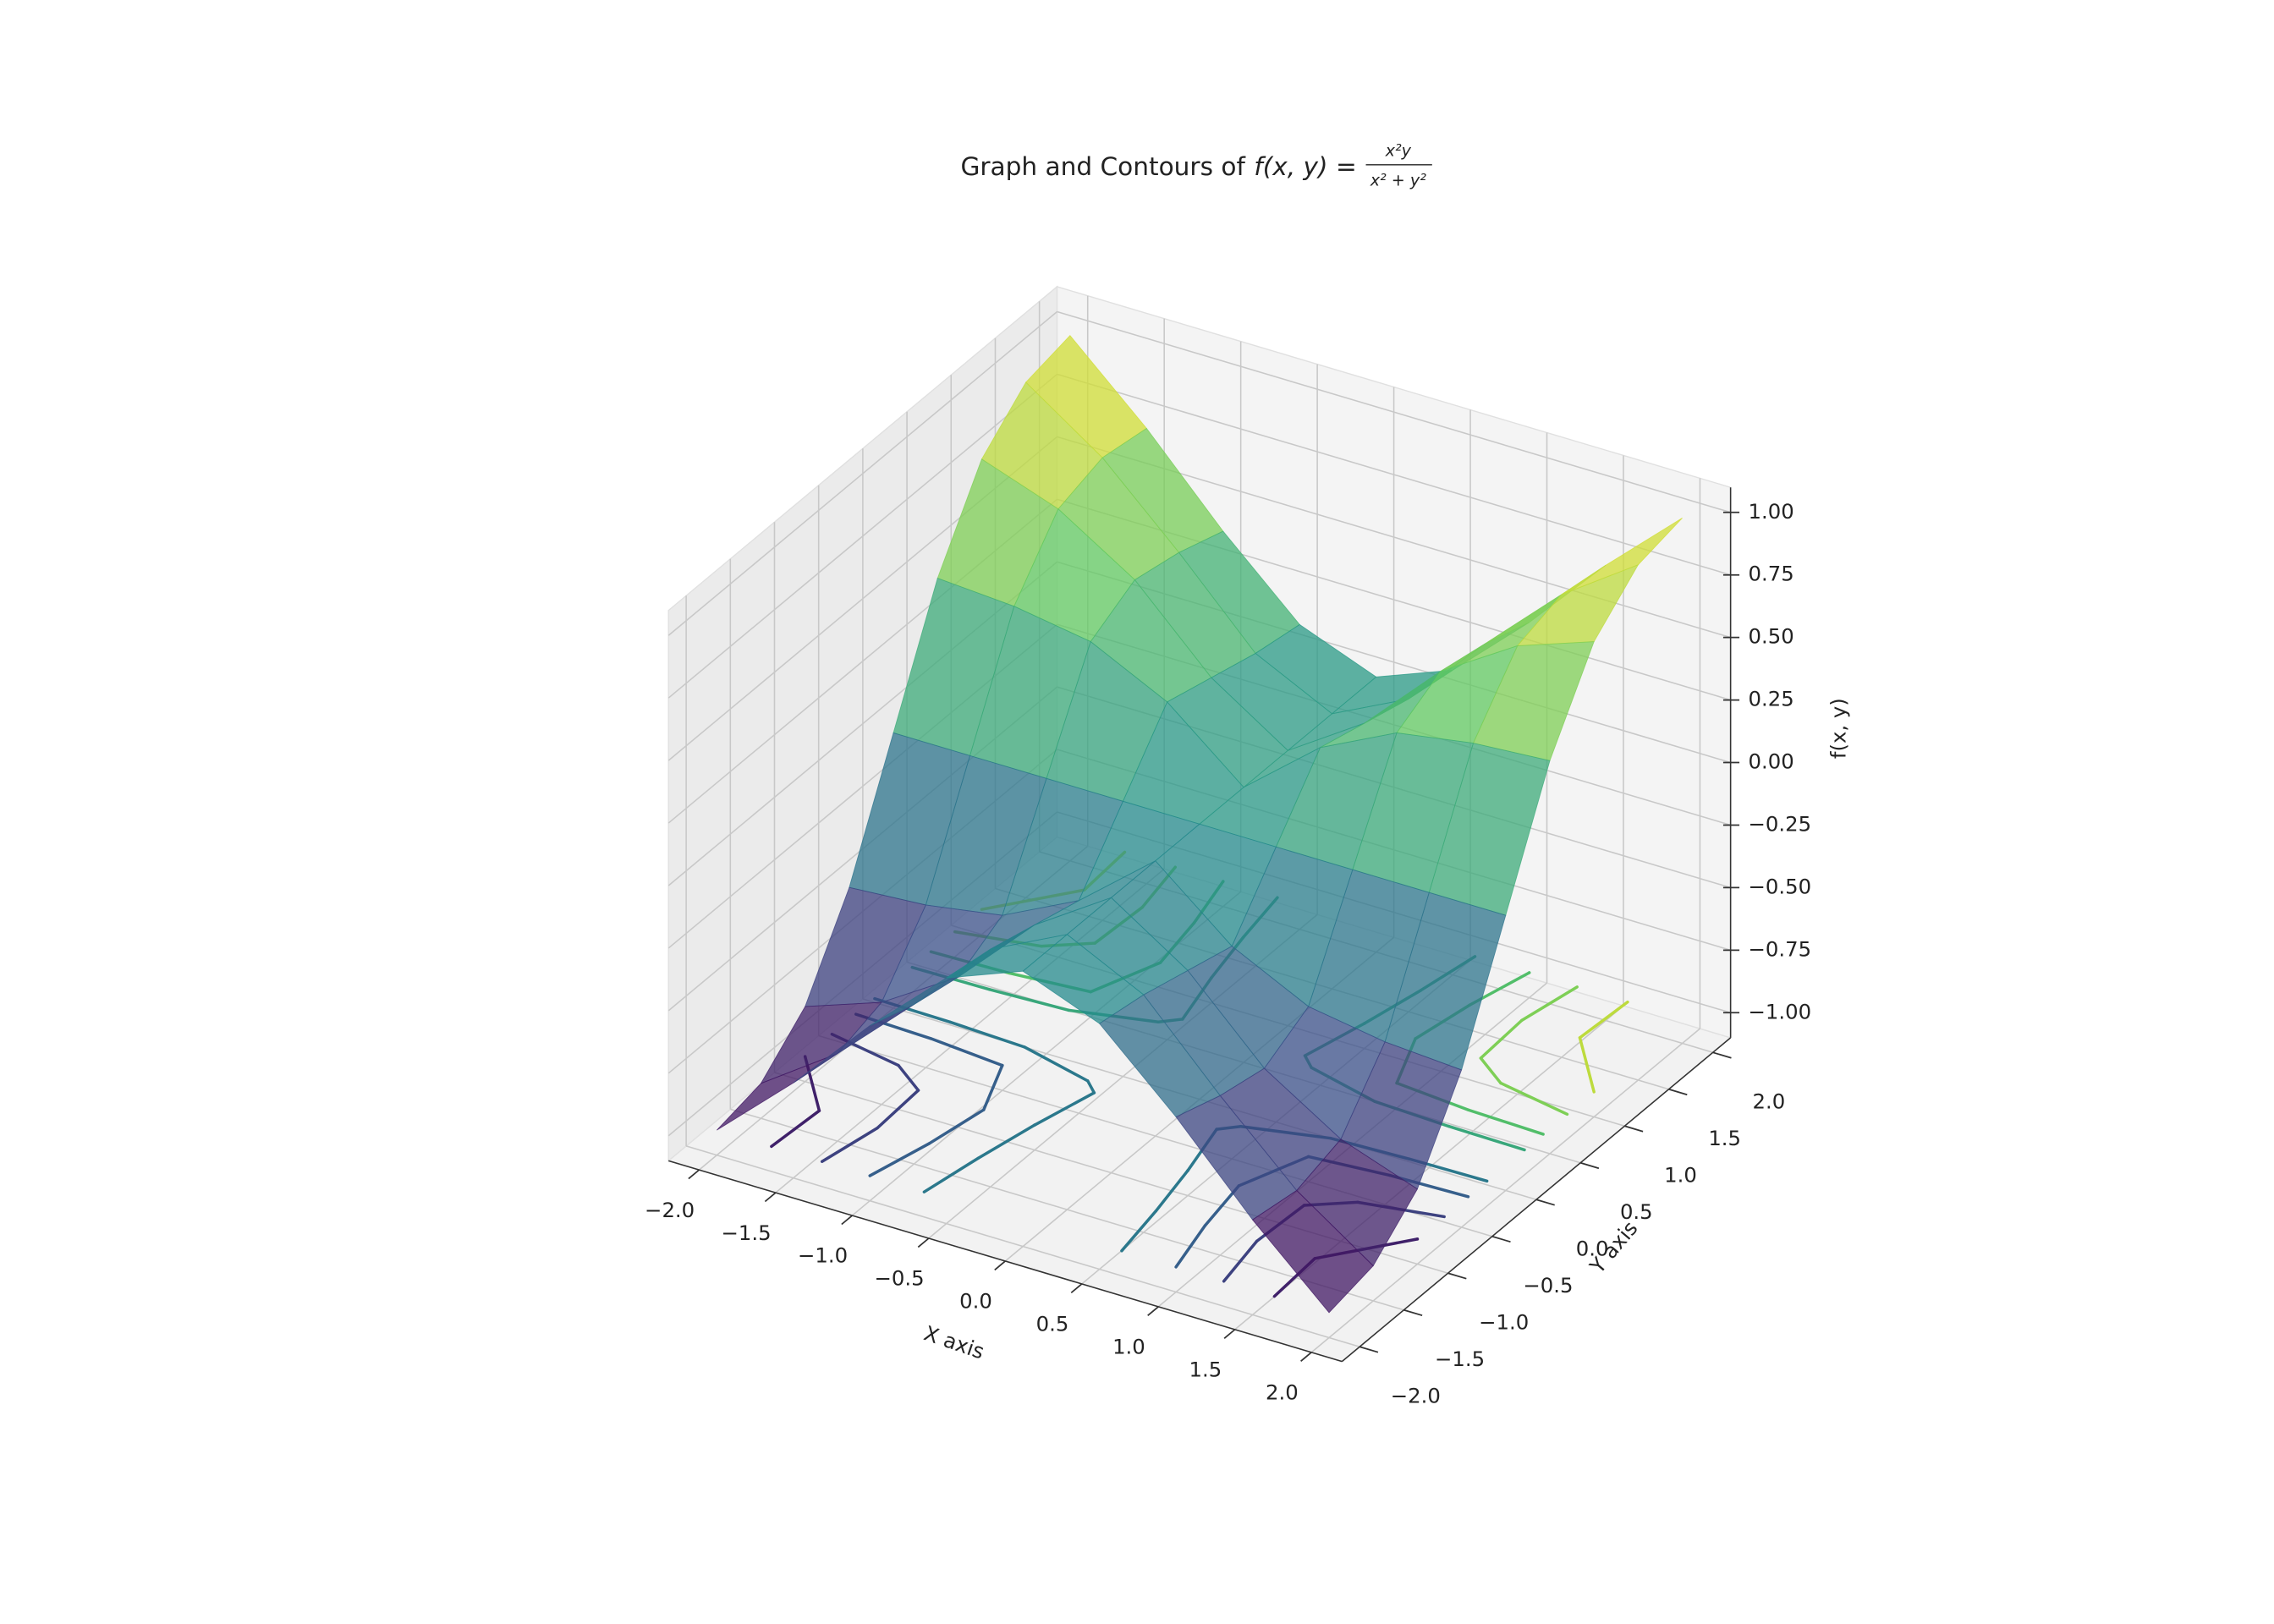 This screenshot has height=1624, width=2274. What do you see at coordinates (1725, 1138) in the screenshot?
I see `y-tick-label: 1.5` at bounding box center [1725, 1138].